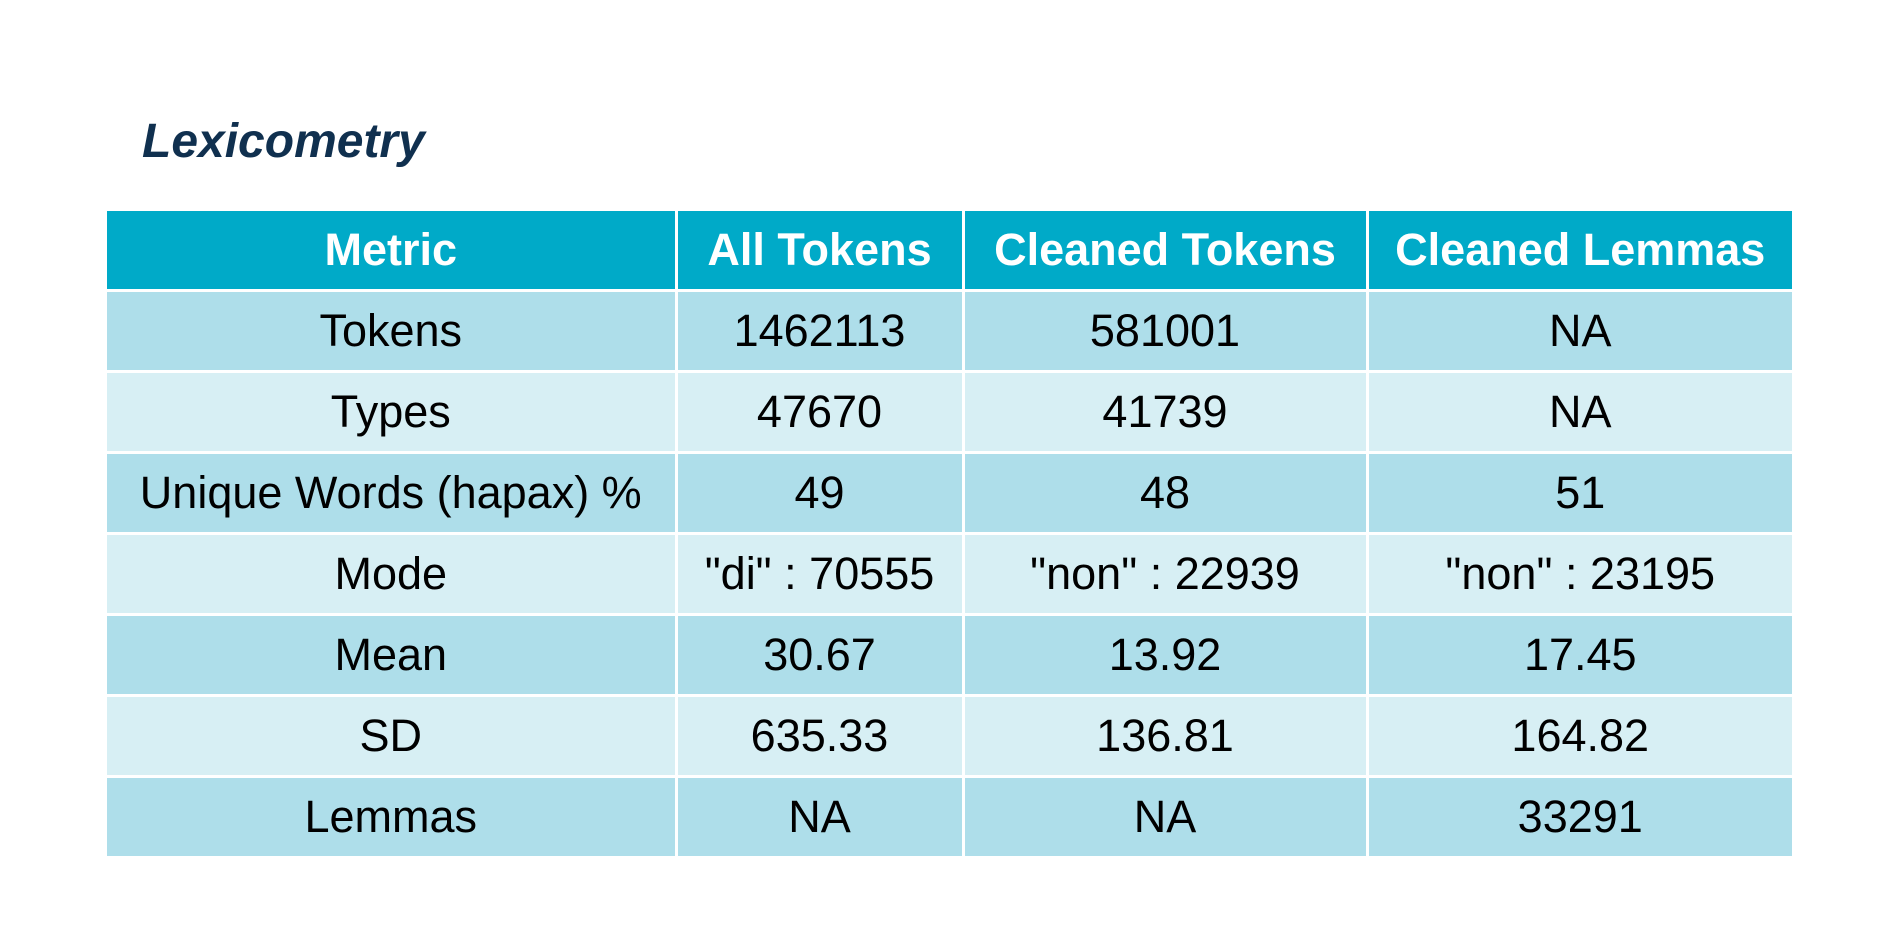  Describe the element at coordinates (392, 331) in the screenshot. I see `metric-cell: Tokens` at that location.